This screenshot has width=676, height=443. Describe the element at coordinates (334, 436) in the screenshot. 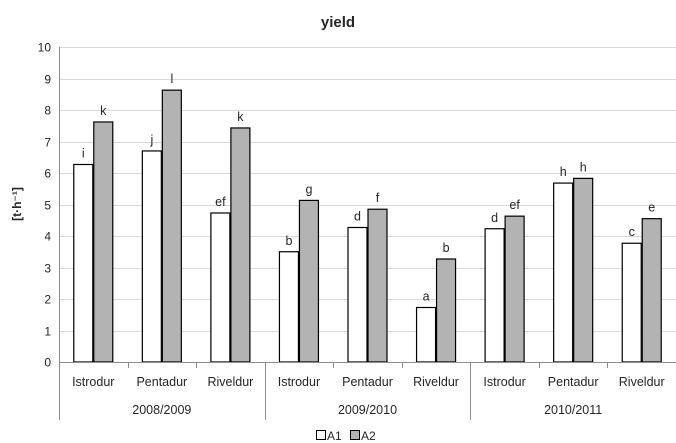

I see `legend-label: A1` at that location.